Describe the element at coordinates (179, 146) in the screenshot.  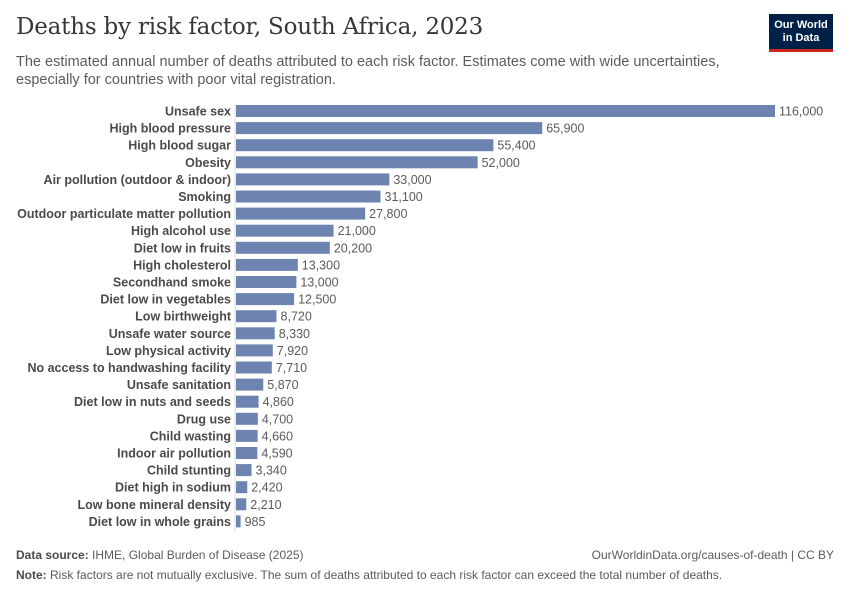
I see `category-label: High blood sugar` at that location.